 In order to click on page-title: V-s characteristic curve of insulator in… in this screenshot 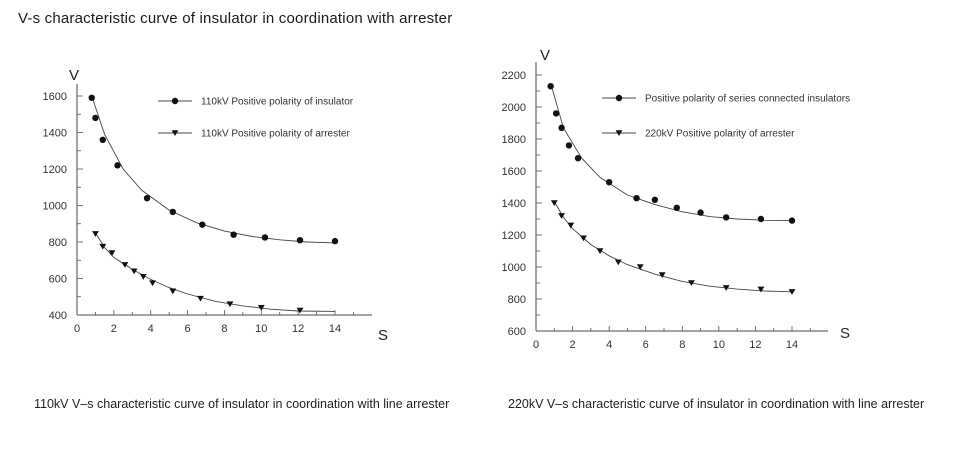, I will do `click(235, 18)`.